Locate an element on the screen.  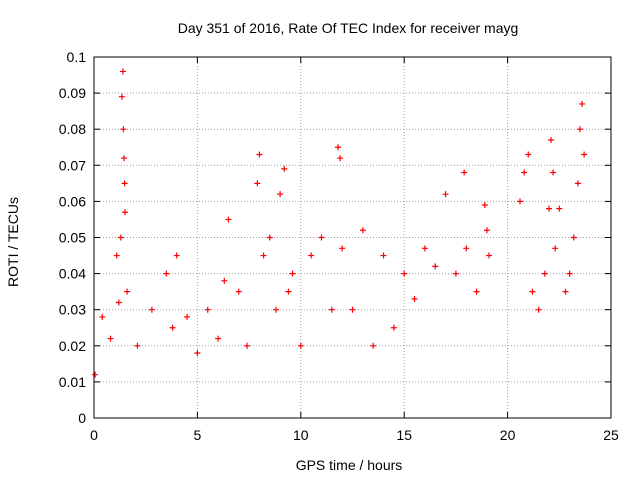
x-tick-label: 25 is located at coordinates (611, 435).